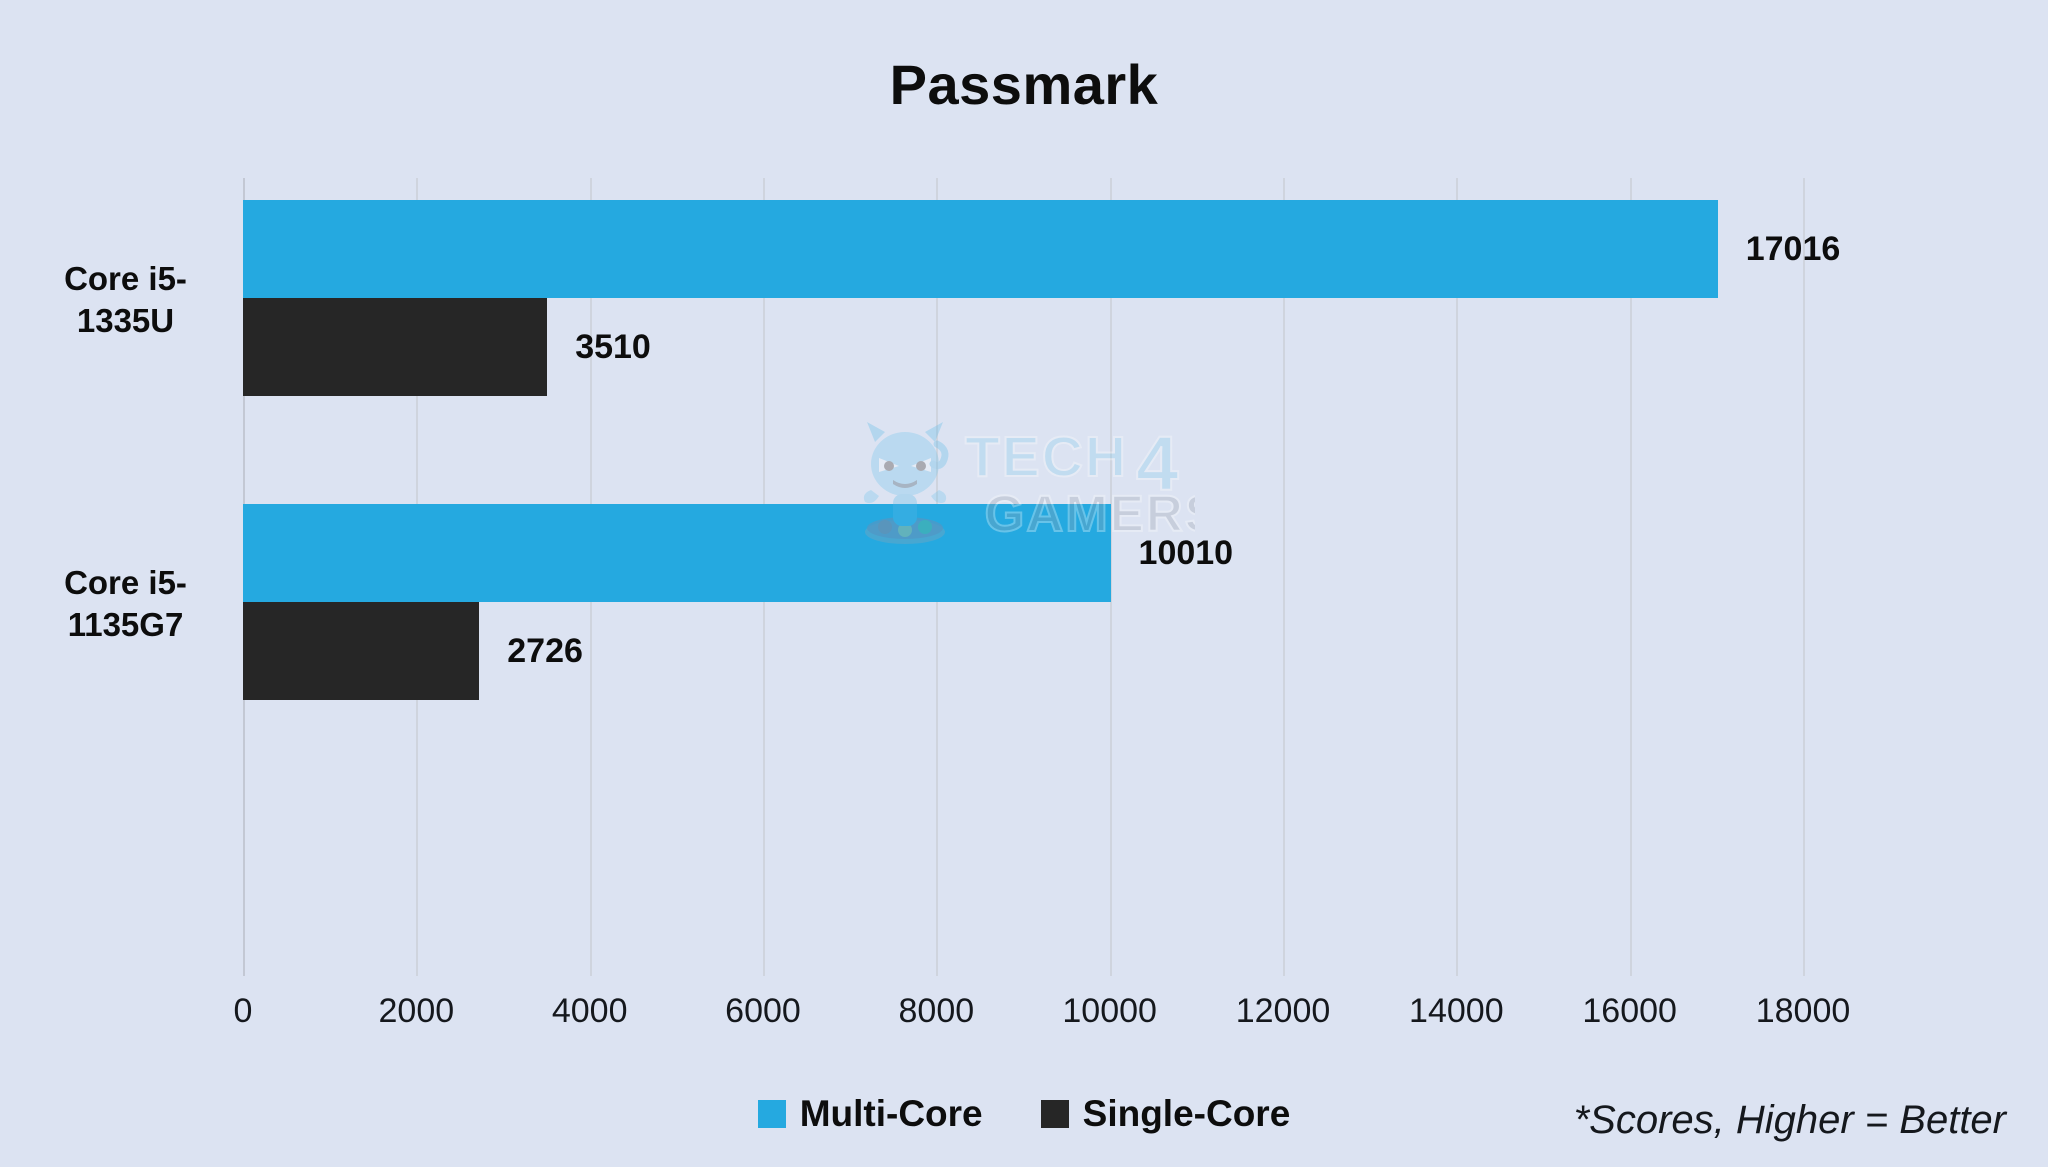 The image size is (2048, 1167). I want to click on chart-title: Passmark, so click(1024, 84).